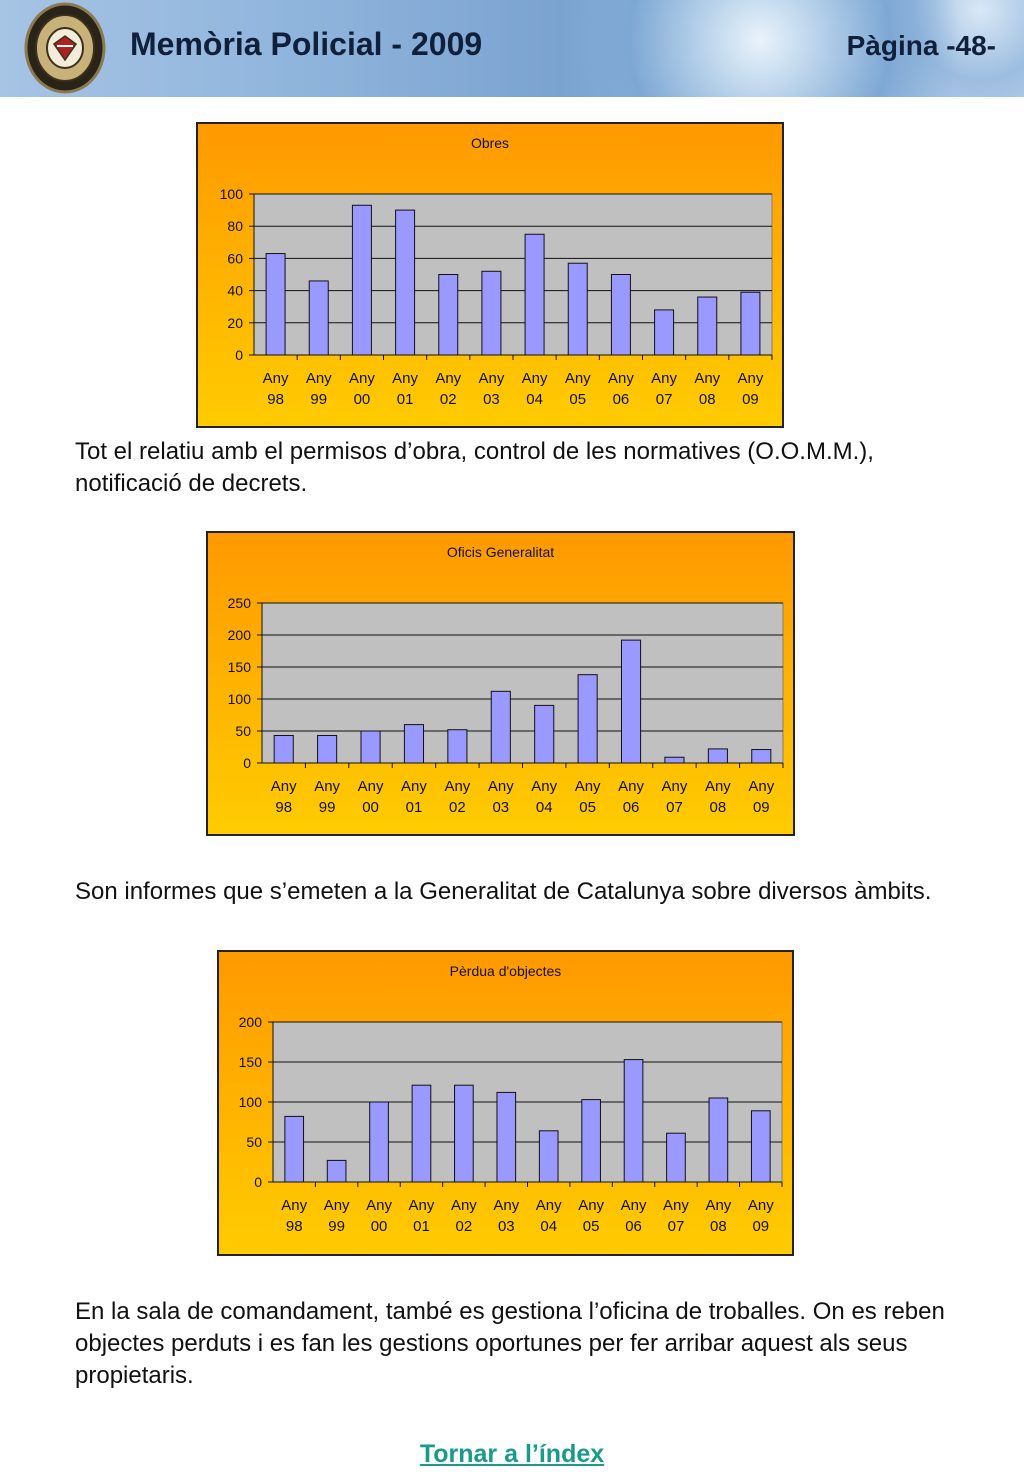  Describe the element at coordinates (500, 552) in the screenshot. I see `chart-title: Oficis Generalitat` at that location.